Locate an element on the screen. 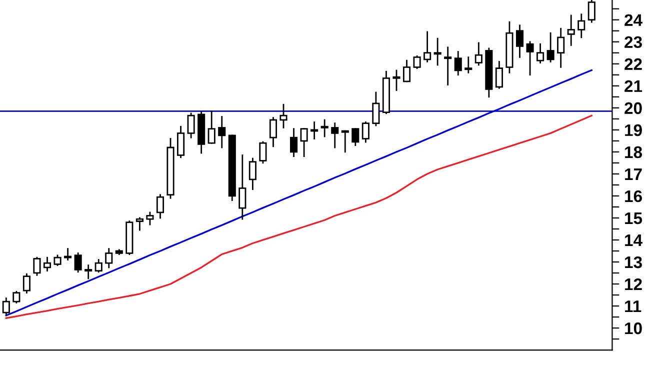 Image resolution: width=672 pixels, height=378 pixels. y-tick-label: 16 is located at coordinates (633, 196).